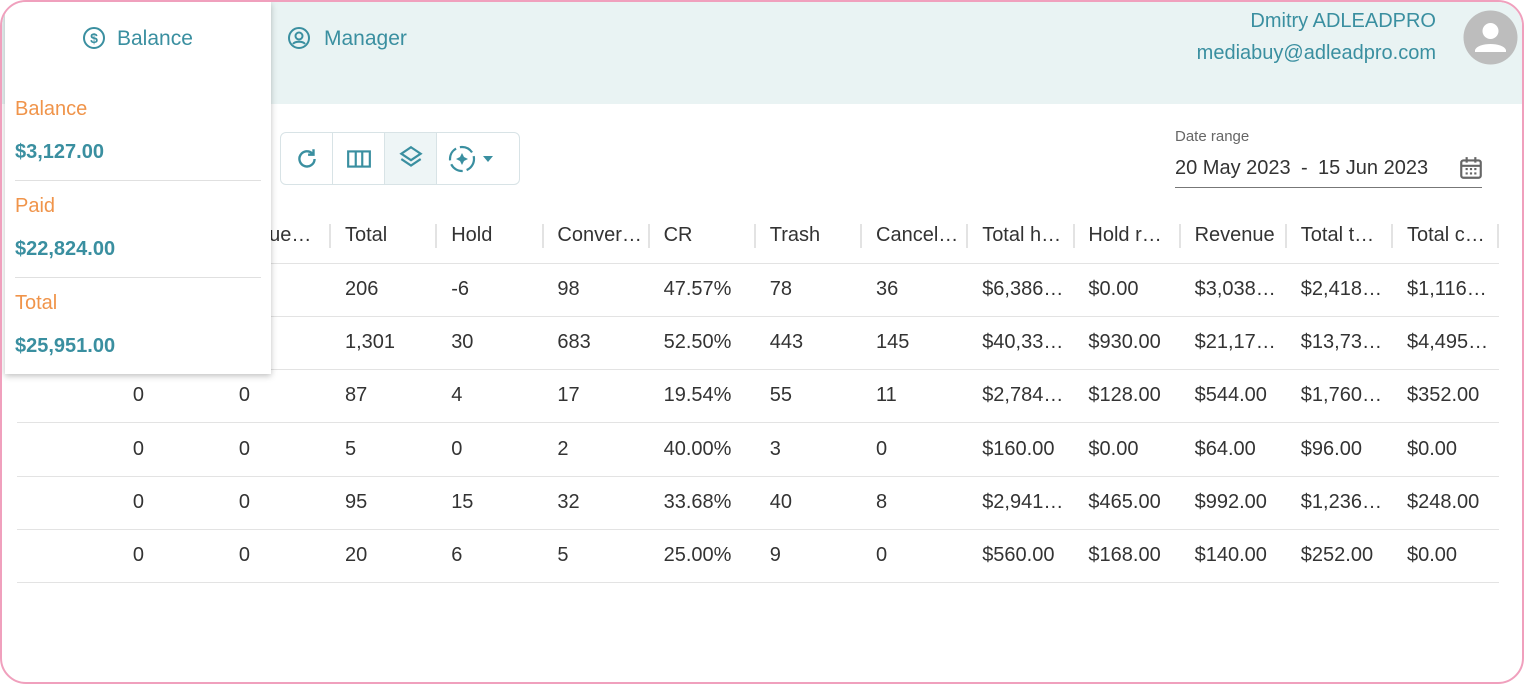  What do you see at coordinates (697, 342) in the screenshot?
I see `table-cell: 52.50%` at bounding box center [697, 342].